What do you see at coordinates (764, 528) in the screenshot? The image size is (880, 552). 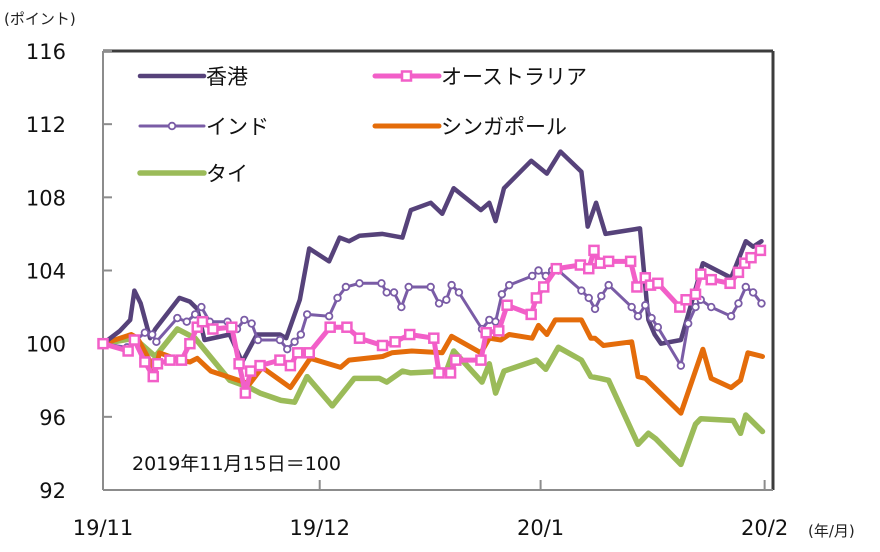 I see `x-tick-label: 20/2` at bounding box center [764, 528].